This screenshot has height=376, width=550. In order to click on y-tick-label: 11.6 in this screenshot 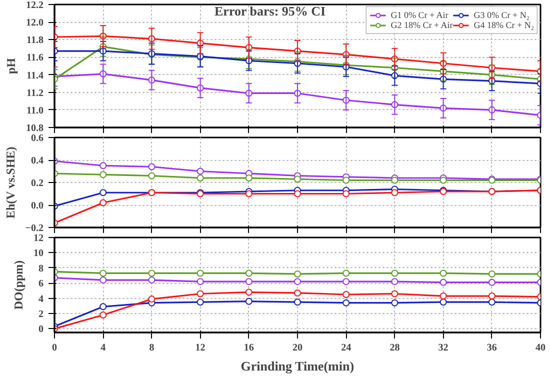, I will do `click(35, 58)`.